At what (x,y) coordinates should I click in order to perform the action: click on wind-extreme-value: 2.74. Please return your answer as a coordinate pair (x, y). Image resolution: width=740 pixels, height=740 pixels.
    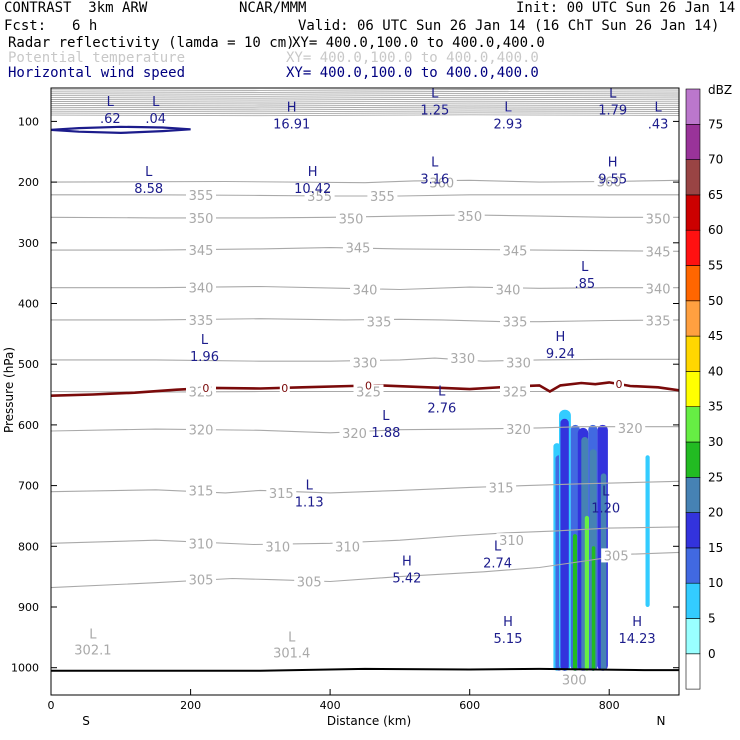
    Looking at the image, I should click on (497, 563).